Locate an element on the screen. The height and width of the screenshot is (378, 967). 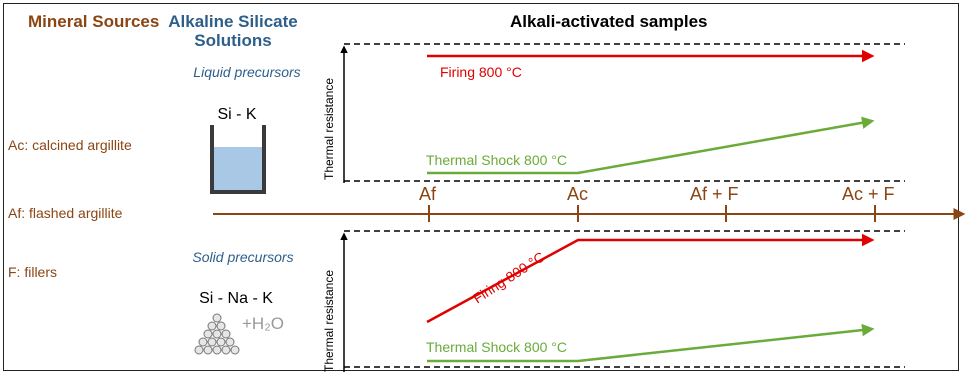
top-firing-label: Firing 800 °C is located at coordinates (481, 72).